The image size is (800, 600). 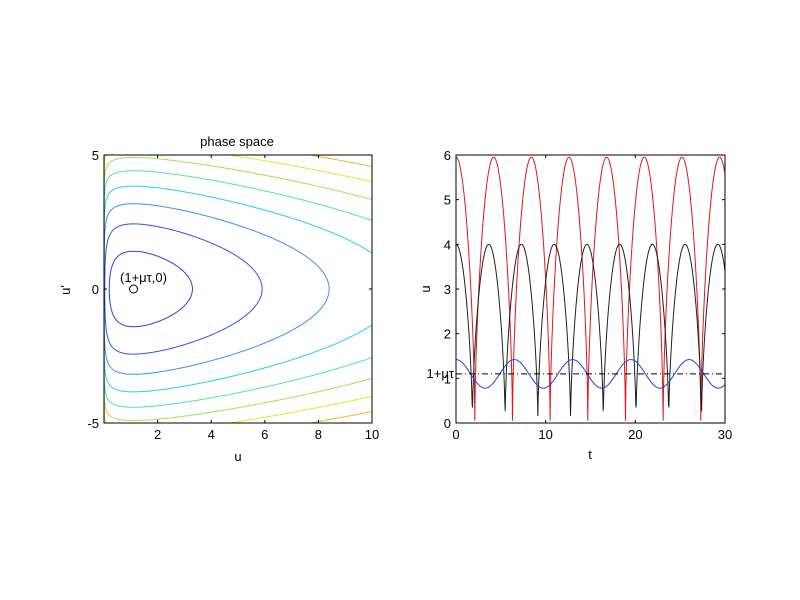 What do you see at coordinates (425, 288) in the screenshot?
I see `time-series-y-label: u` at bounding box center [425, 288].